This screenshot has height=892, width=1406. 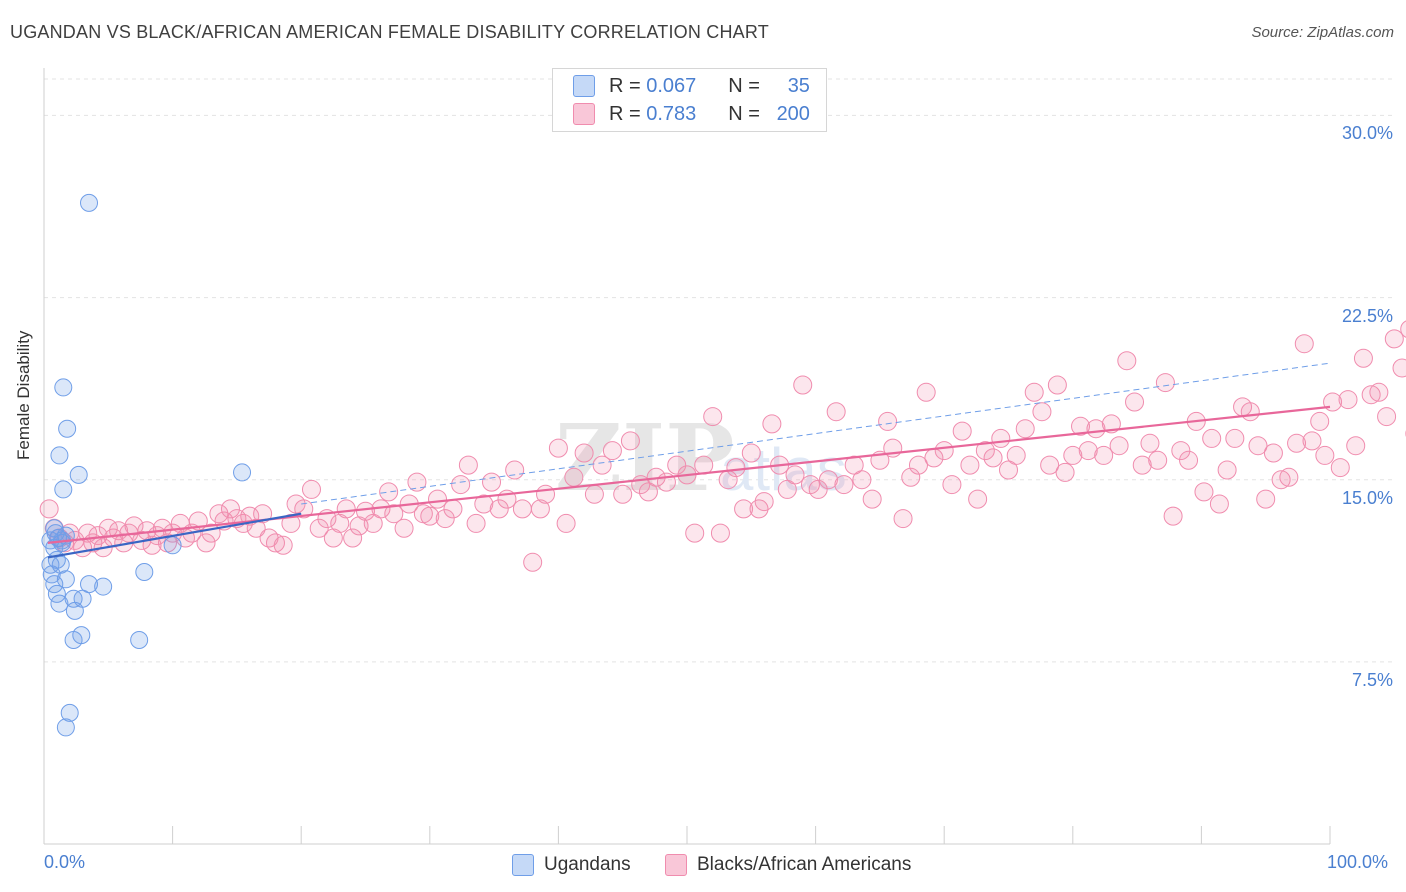 I want to click on legend-r-value-1: 0.067, so click(x=671, y=85).